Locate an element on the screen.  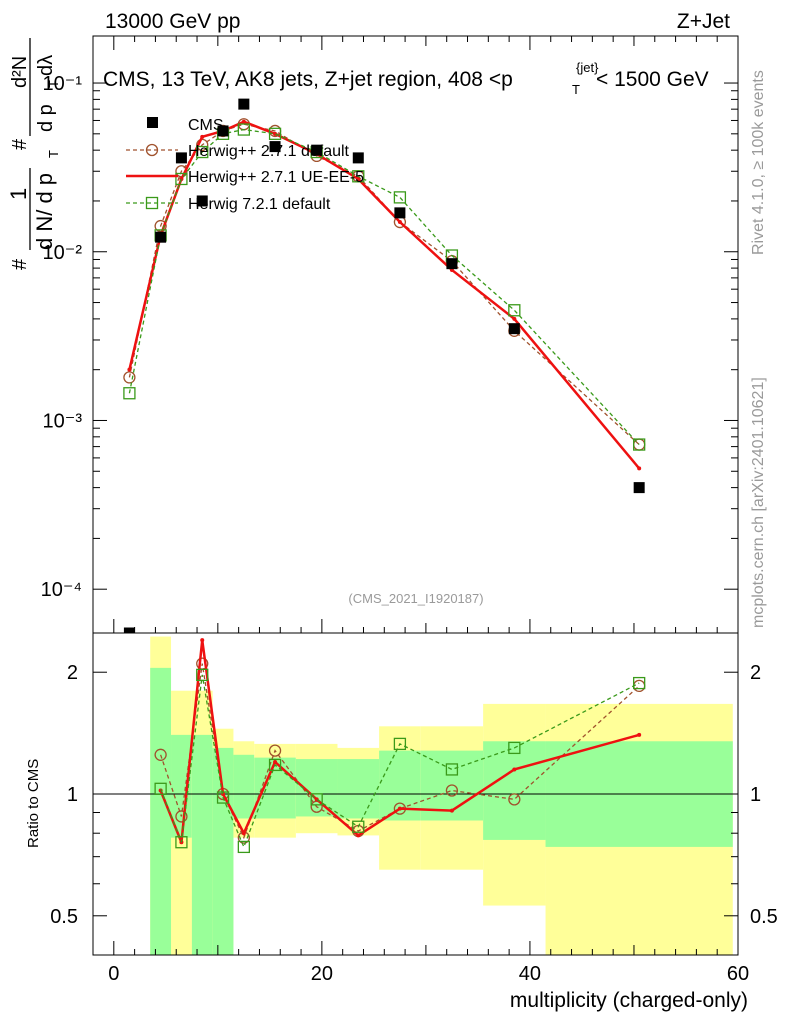
ratio-y-tick-label-right: 1 is located at coordinates (755, 795).